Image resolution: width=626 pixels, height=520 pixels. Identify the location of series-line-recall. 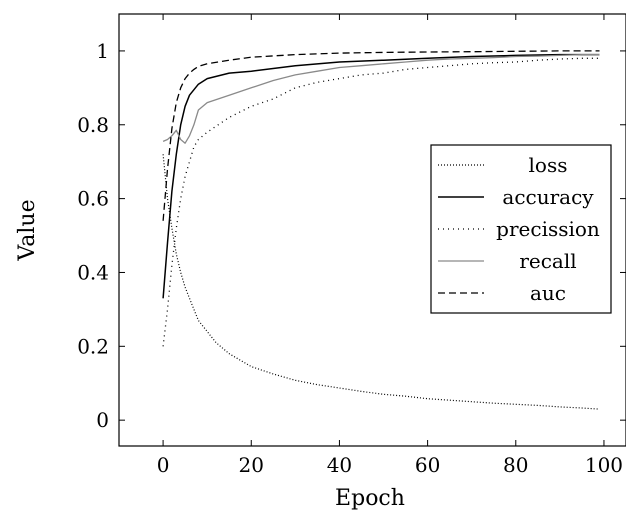
(381, 98).